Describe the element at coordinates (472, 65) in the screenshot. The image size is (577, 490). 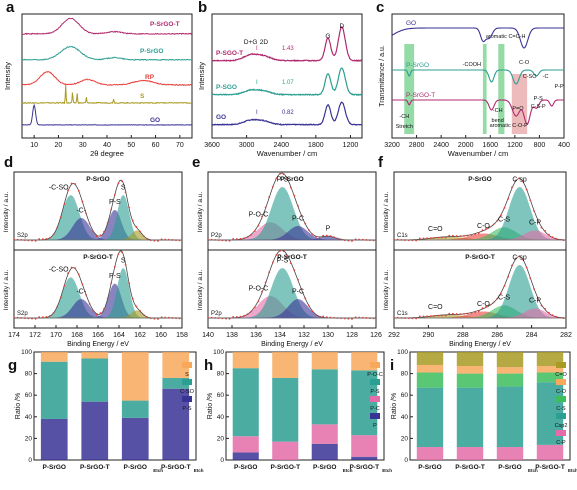
I see `annotation: -COOH` at that location.